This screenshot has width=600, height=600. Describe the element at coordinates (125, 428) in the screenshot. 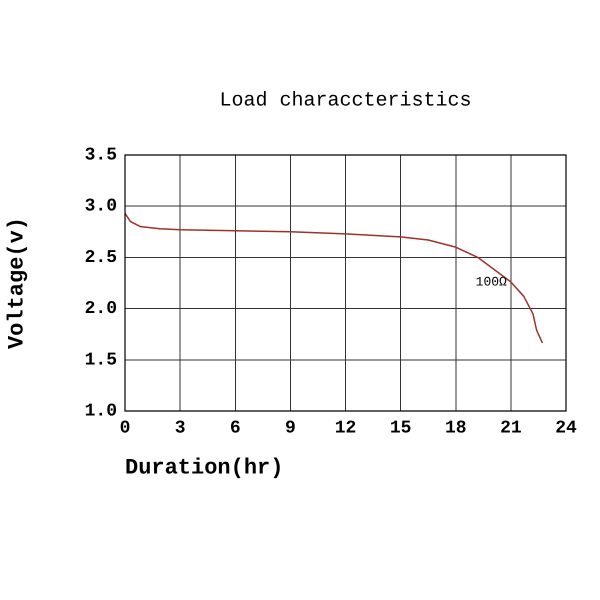

I see `x-tick-label: 0` at that location.